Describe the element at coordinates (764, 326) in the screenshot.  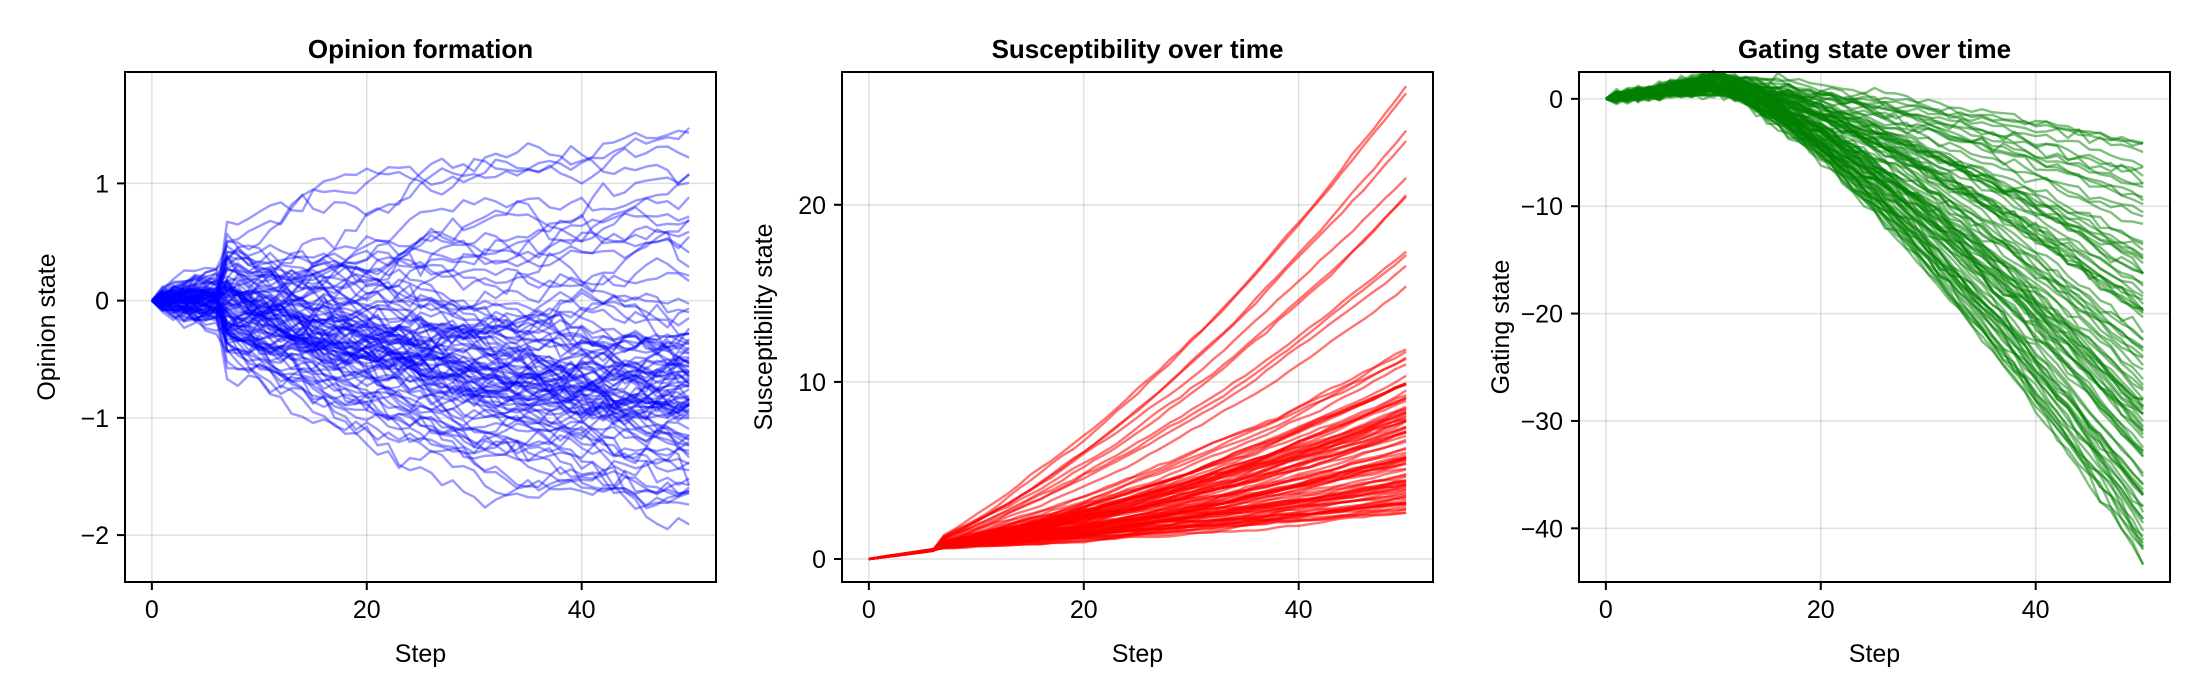
I see `y-axis-label-susceptibility: Susceptibility state` at that location.